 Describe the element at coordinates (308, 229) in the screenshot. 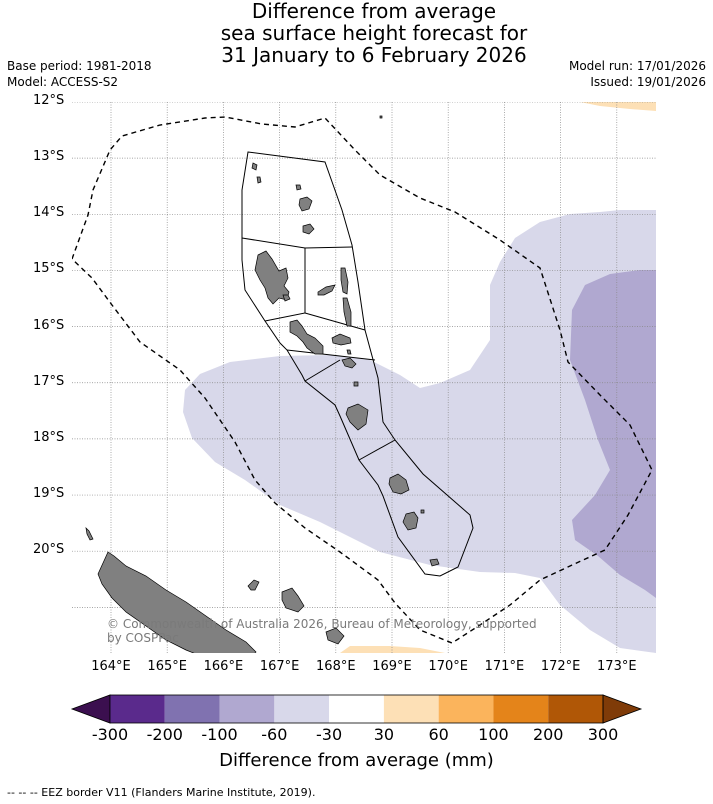

I see `island-gaua` at that location.